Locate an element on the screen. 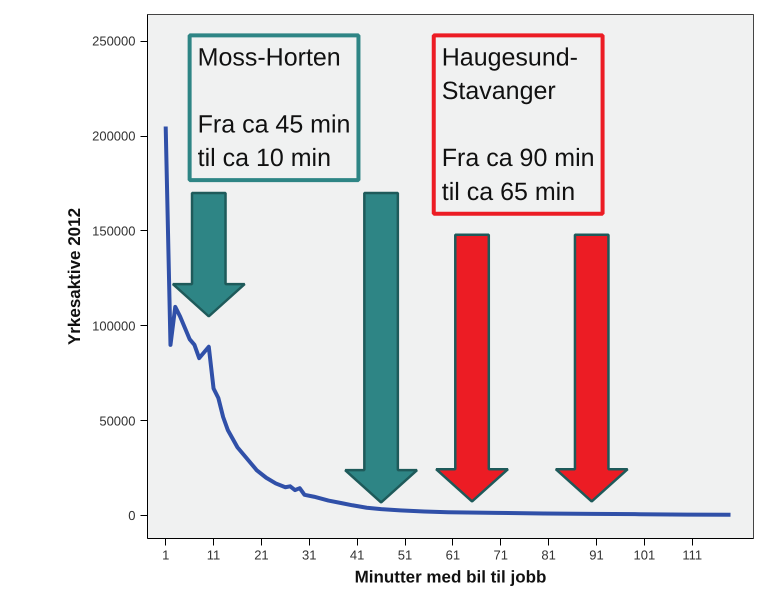  x-tick-label: 61 is located at coordinates (453, 555).